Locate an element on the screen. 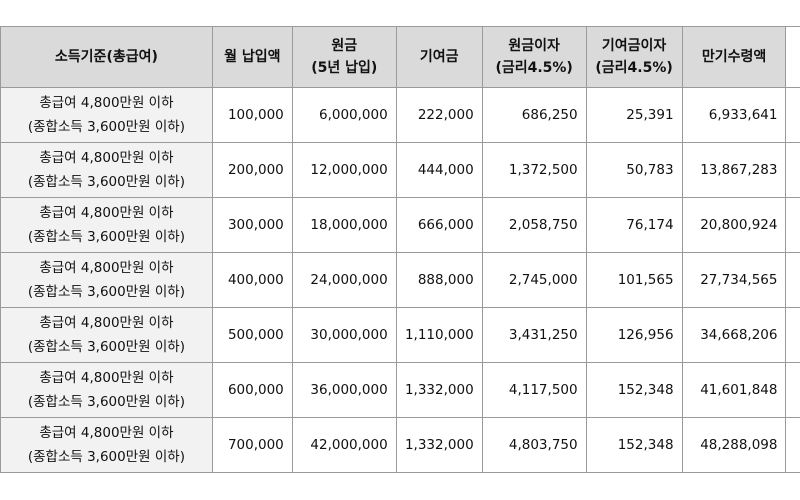 The width and height of the screenshot is (800, 500). cell-monthly-payment: 100,000 is located at coordinates (252, 115).